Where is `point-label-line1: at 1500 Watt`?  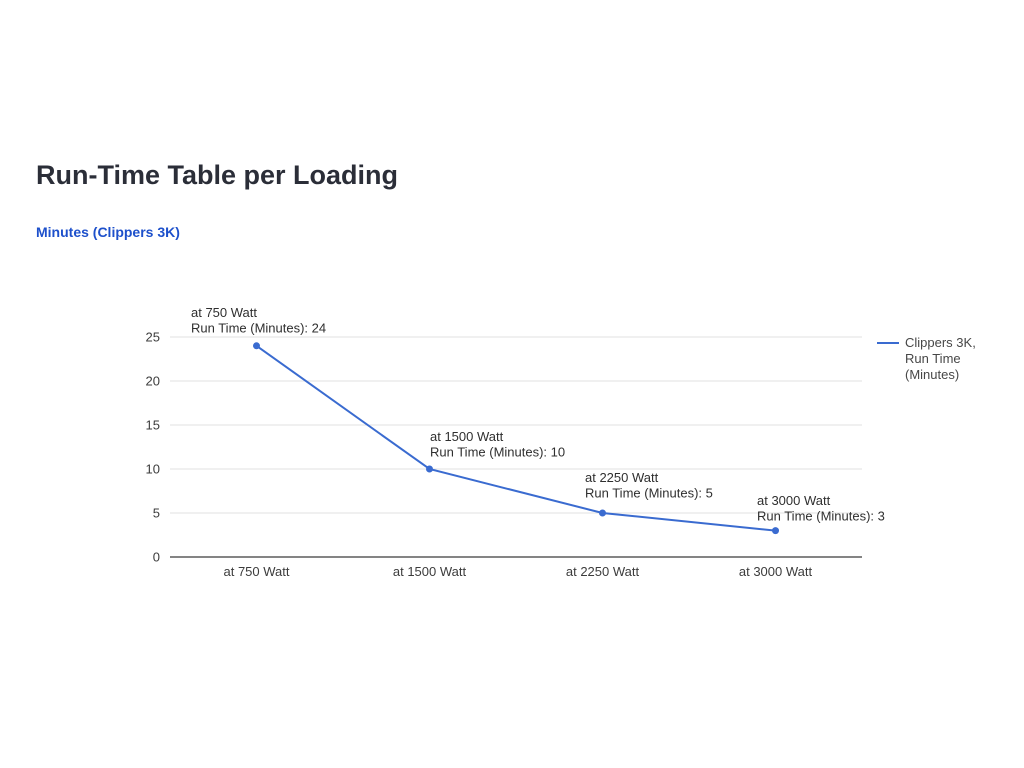
point-label-line1: at 1500 Watt is located at coordinates (467, 436).